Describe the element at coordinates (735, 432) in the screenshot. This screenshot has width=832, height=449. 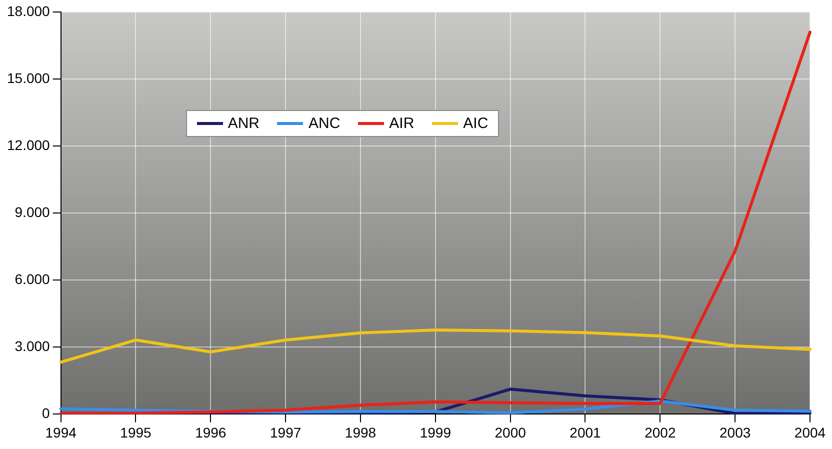
I see `x-tick-label: 2003` at that location.